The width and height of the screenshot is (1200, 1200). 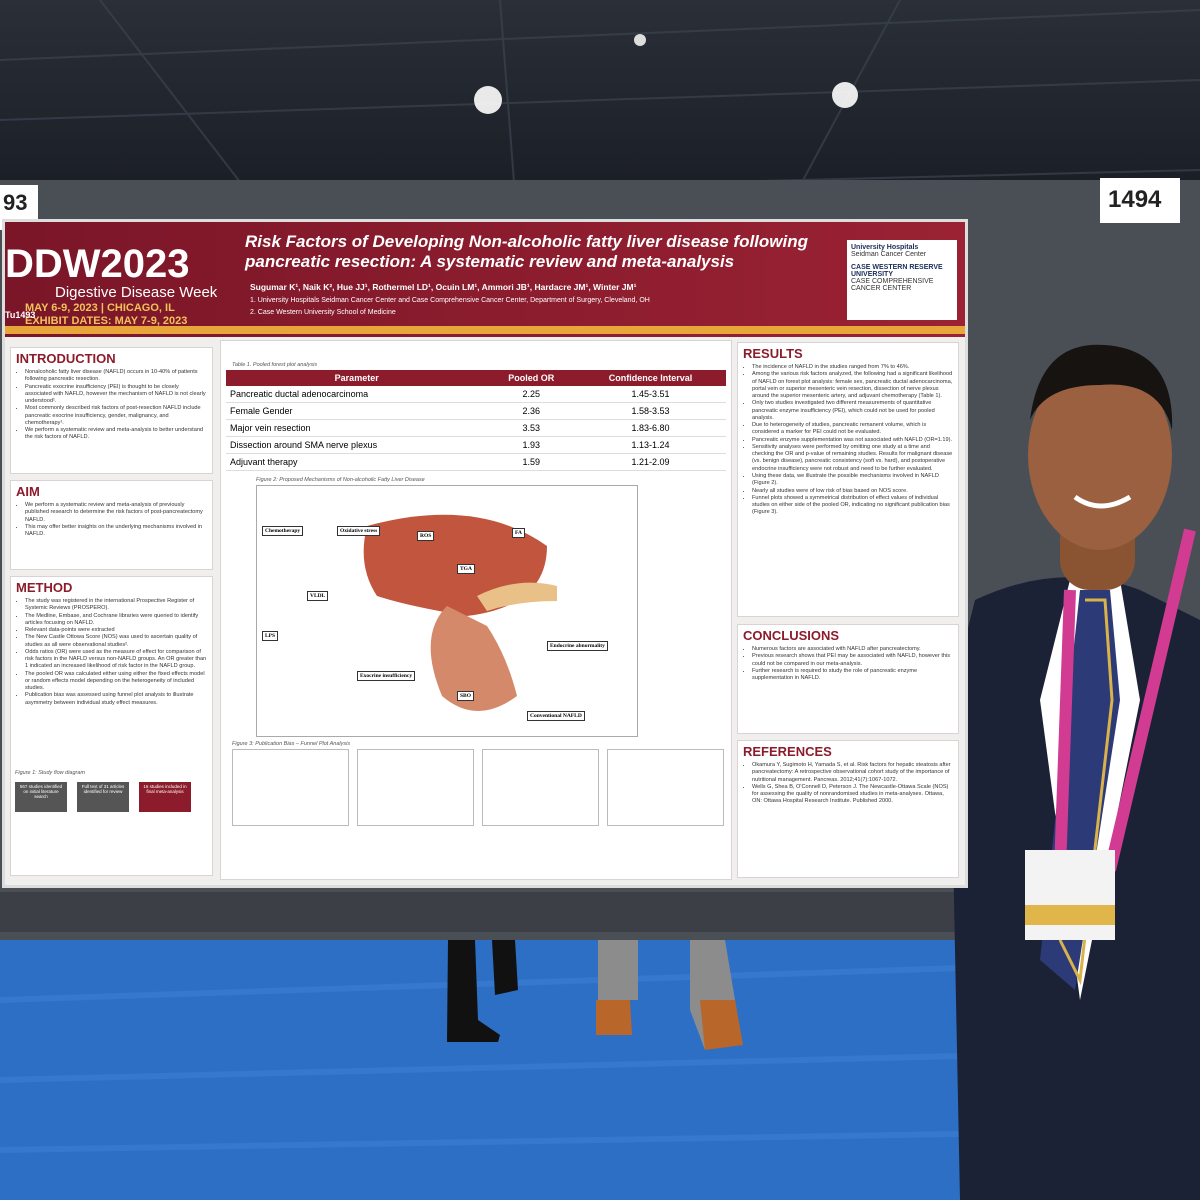 I want to click on section-title: REFERENCES, so click(x=787, y=751).